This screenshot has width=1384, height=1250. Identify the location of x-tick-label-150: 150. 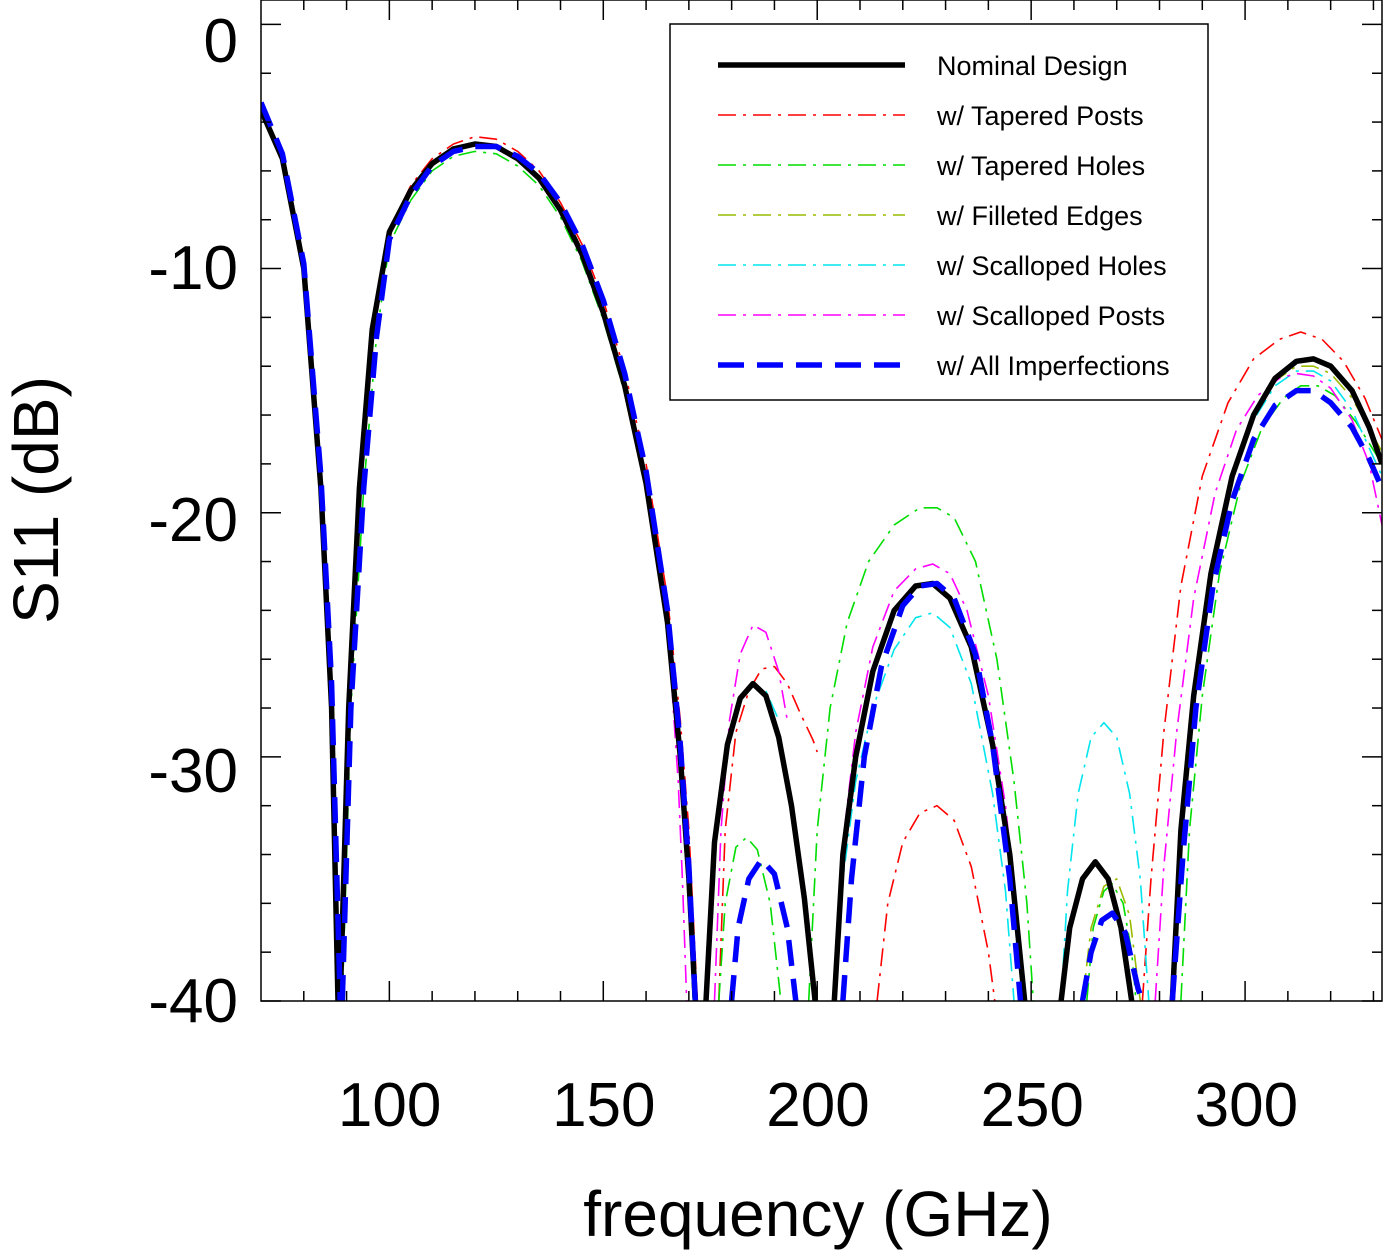
(603, 1105).